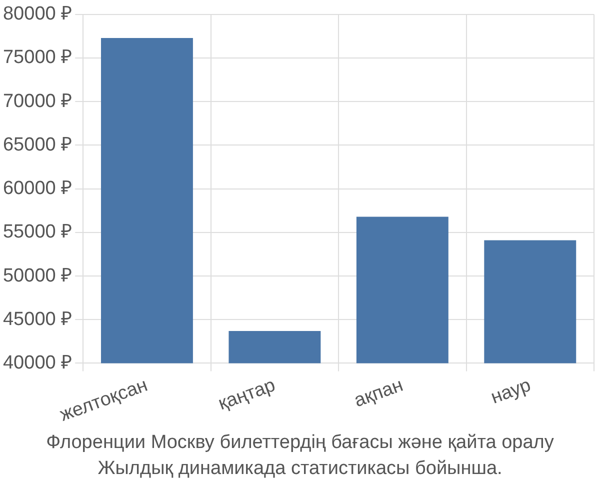  What do you see at coordinates (37, 145) in the screenshot?
I see `y-tick-label: 65000 ₽` at bounding box center [37, 145].